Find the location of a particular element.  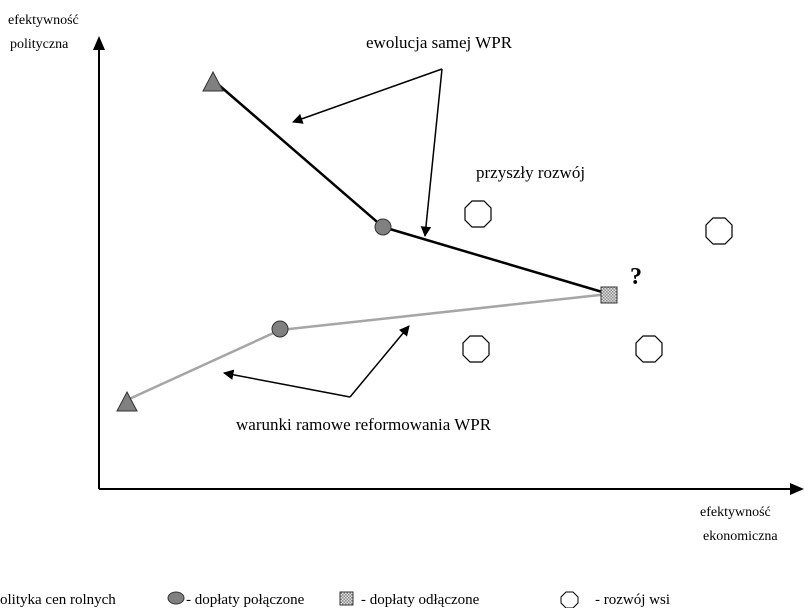

x-axis is located at coordinates (451, 489).